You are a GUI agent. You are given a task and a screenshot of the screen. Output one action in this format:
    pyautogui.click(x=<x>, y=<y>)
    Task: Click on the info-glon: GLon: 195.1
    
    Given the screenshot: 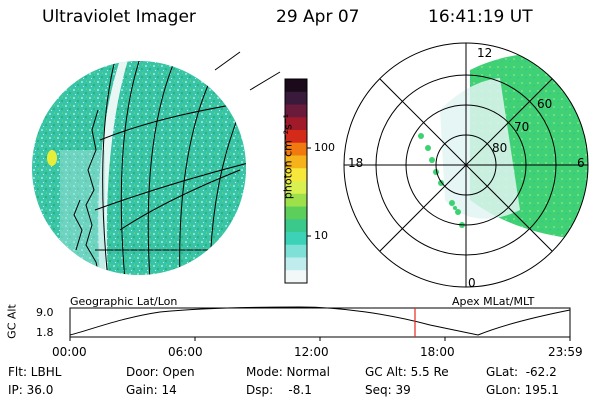 What is the action you would take?
    pyautogui.click(x=522, y=390)
    